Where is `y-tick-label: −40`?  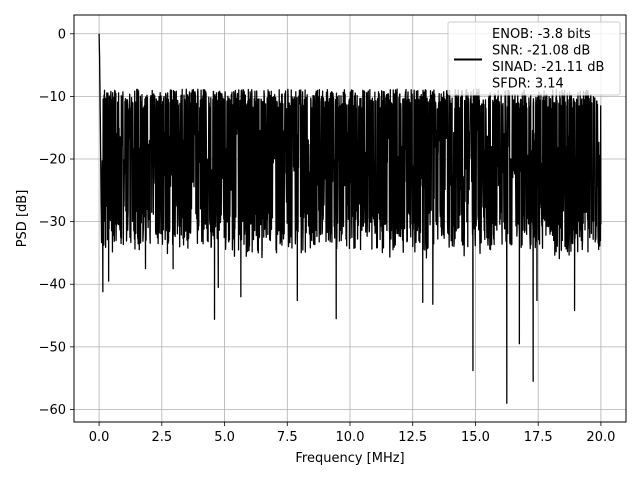 y-tick-label: −40 is located at coordinates (52, 285).